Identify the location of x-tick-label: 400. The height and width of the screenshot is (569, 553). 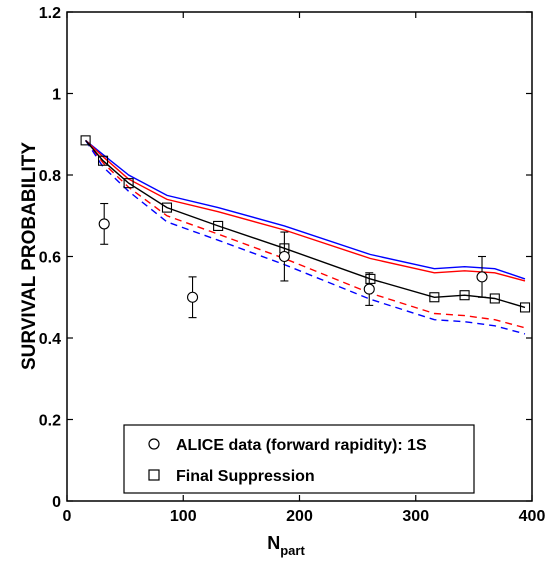
(532, 516).